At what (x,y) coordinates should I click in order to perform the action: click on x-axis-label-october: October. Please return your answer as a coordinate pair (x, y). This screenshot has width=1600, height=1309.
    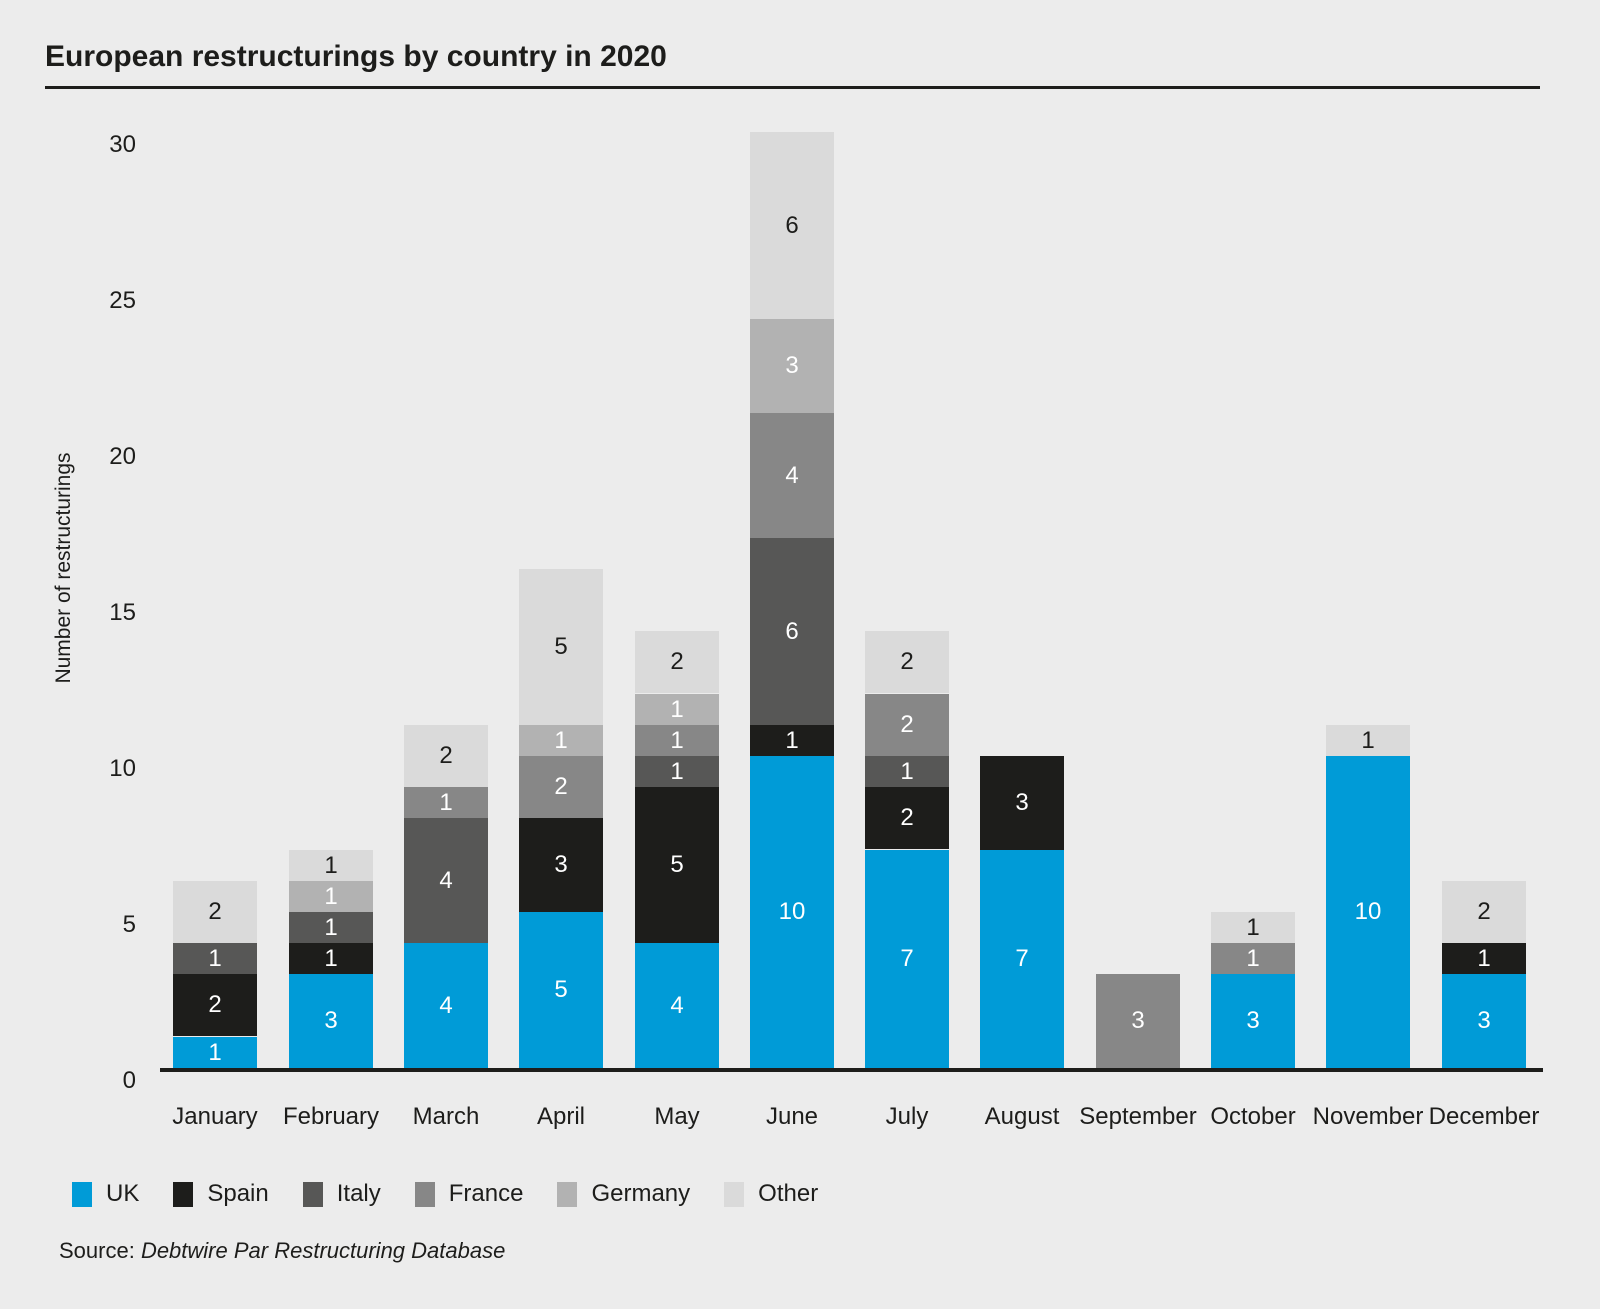
    Looking at the image, I should click on (1253, 1116).